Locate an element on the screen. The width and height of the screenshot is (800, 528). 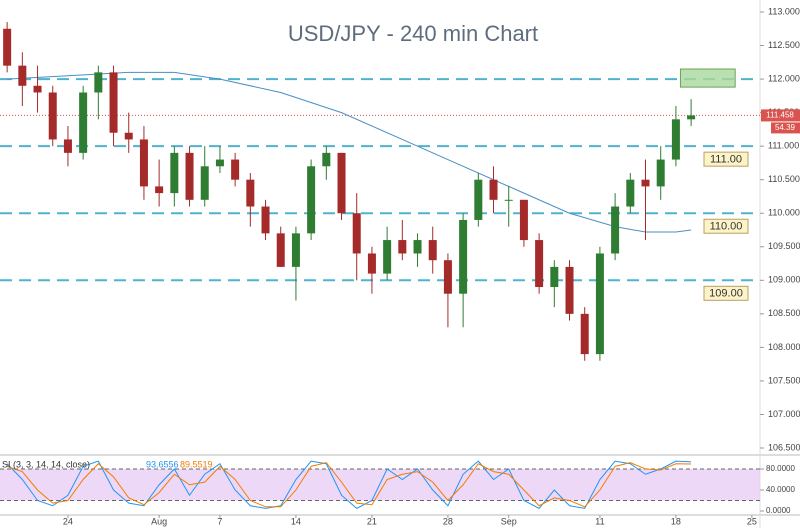
x-tick-label: Aug is located at coordinates (159, 521).